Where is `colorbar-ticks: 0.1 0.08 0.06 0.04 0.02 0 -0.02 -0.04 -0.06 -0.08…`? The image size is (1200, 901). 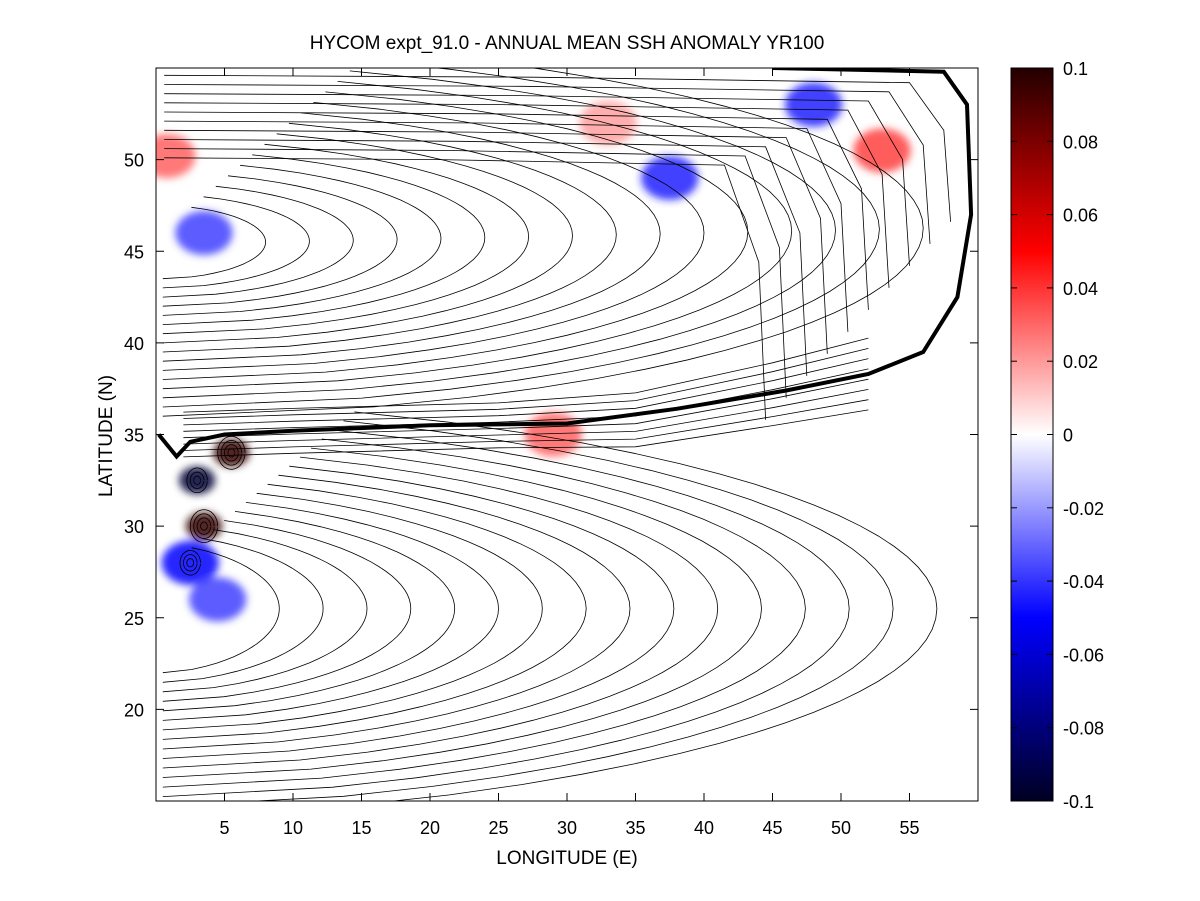 colorbar-ticks: 0.1 0.08 0.06 0.04 0.02 0 -0.02 -0.04 -0.06 -0.08… is located at coordinates (1057, 435).